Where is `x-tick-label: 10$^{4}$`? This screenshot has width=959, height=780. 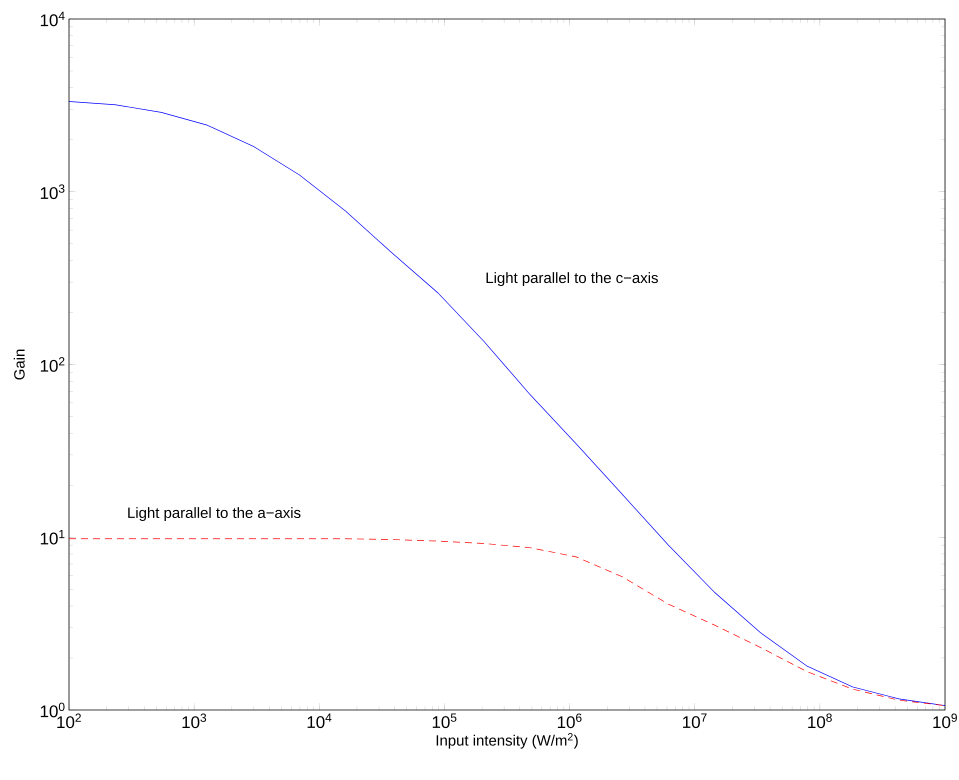
x-tick-label: 10$^{4}$ is located at coordinates (320, 721).